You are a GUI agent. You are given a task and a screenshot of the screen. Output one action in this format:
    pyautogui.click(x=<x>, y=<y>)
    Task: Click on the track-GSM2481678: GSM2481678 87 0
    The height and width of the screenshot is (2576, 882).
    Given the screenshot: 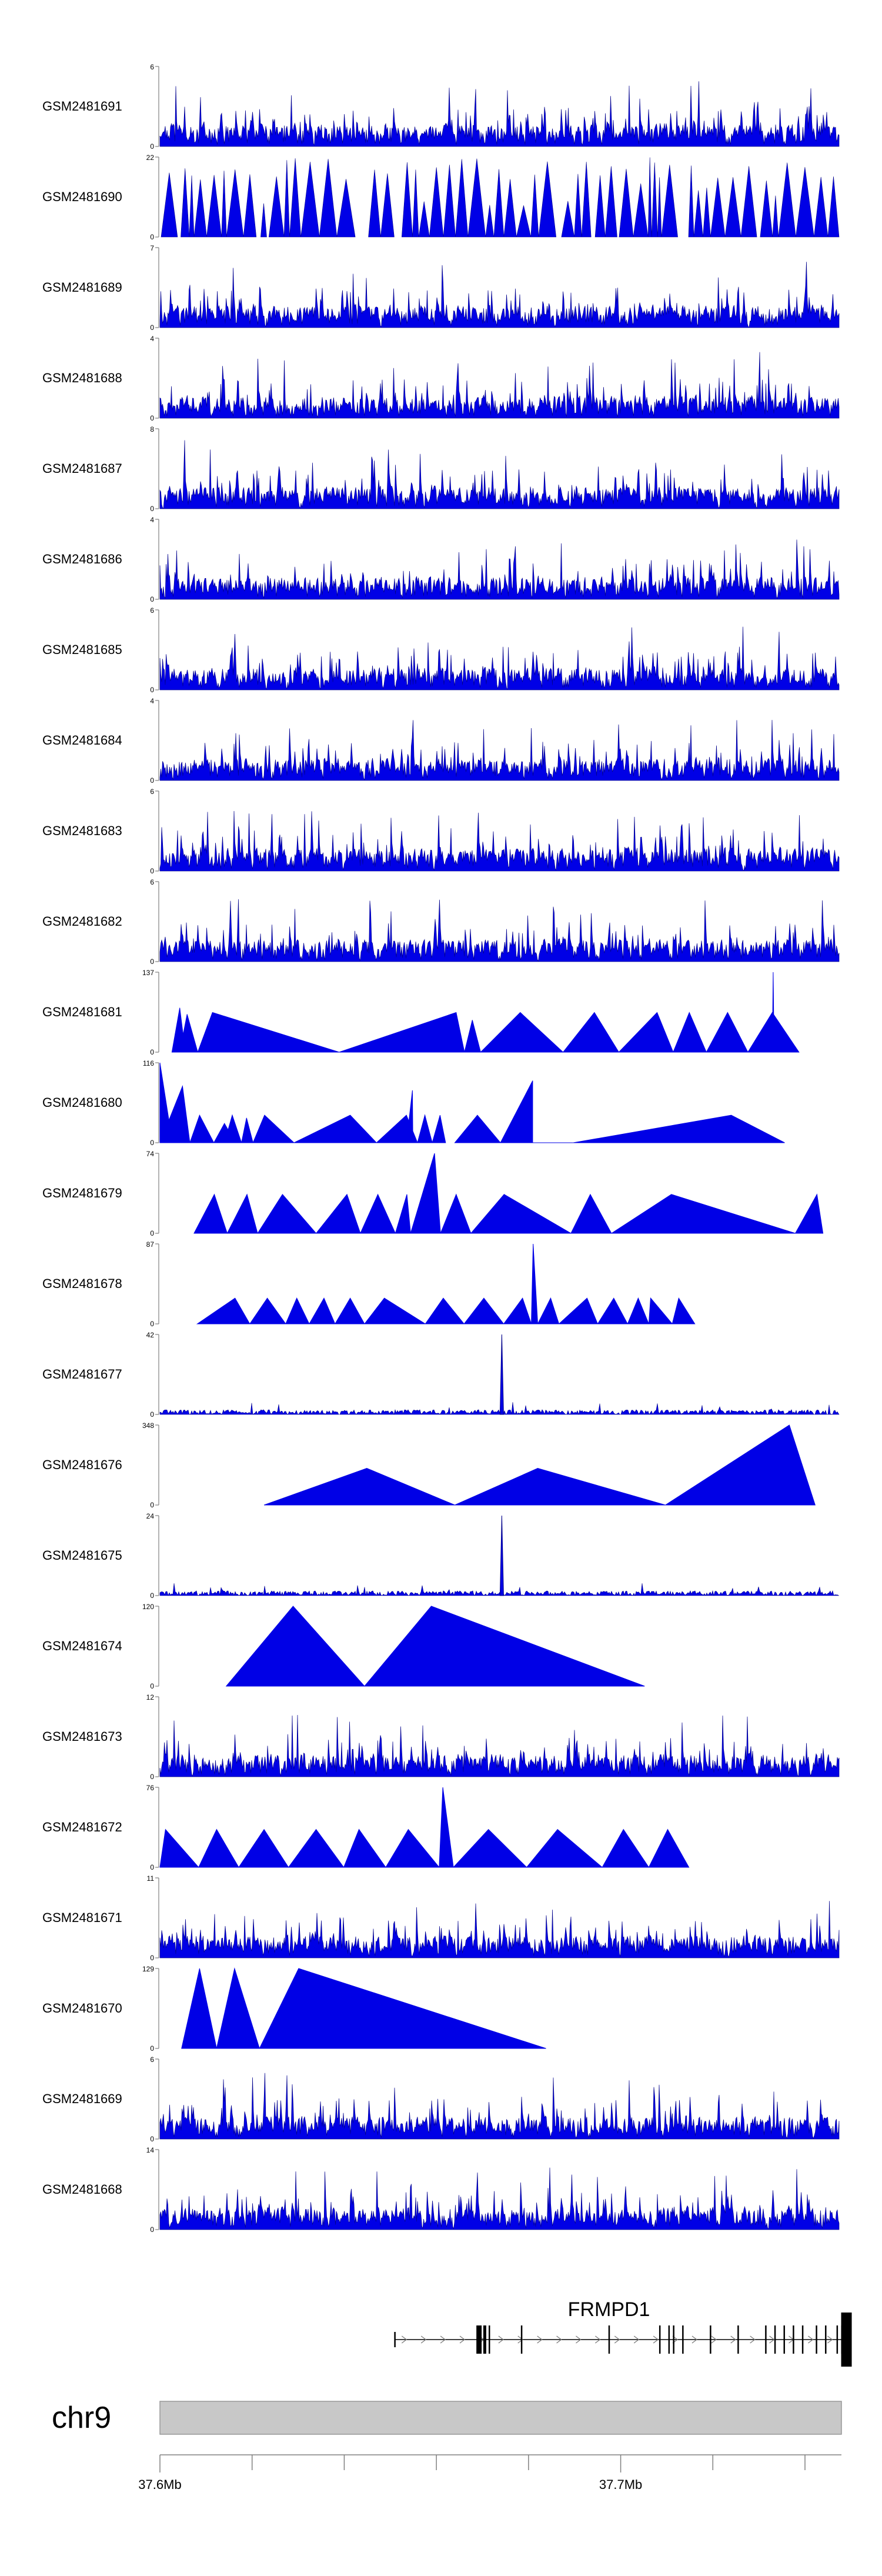 What is the action you would take?
    pyautogui.click(x=369, y=1284)
    